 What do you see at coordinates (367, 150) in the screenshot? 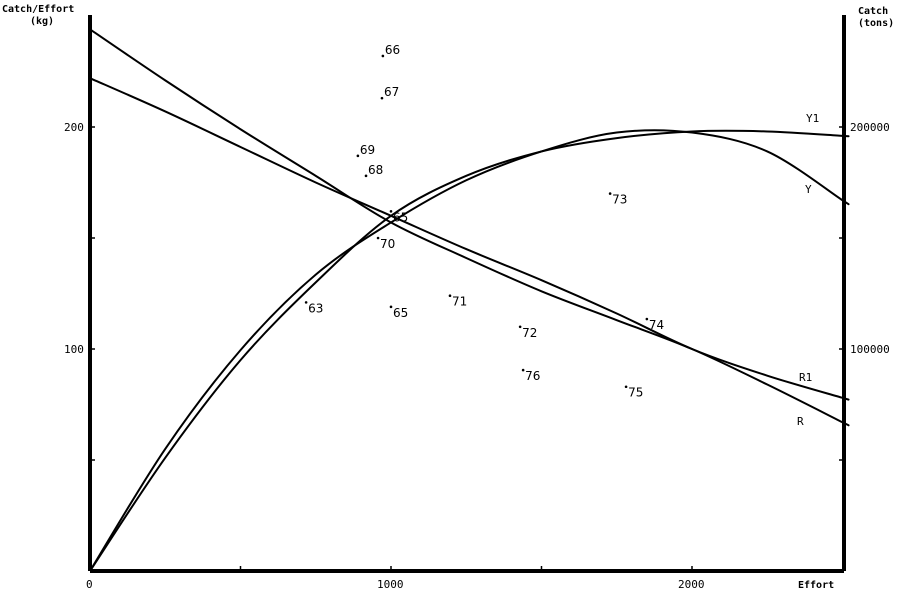
I see `data-point-label: 69` at bounding box center [367, 150].